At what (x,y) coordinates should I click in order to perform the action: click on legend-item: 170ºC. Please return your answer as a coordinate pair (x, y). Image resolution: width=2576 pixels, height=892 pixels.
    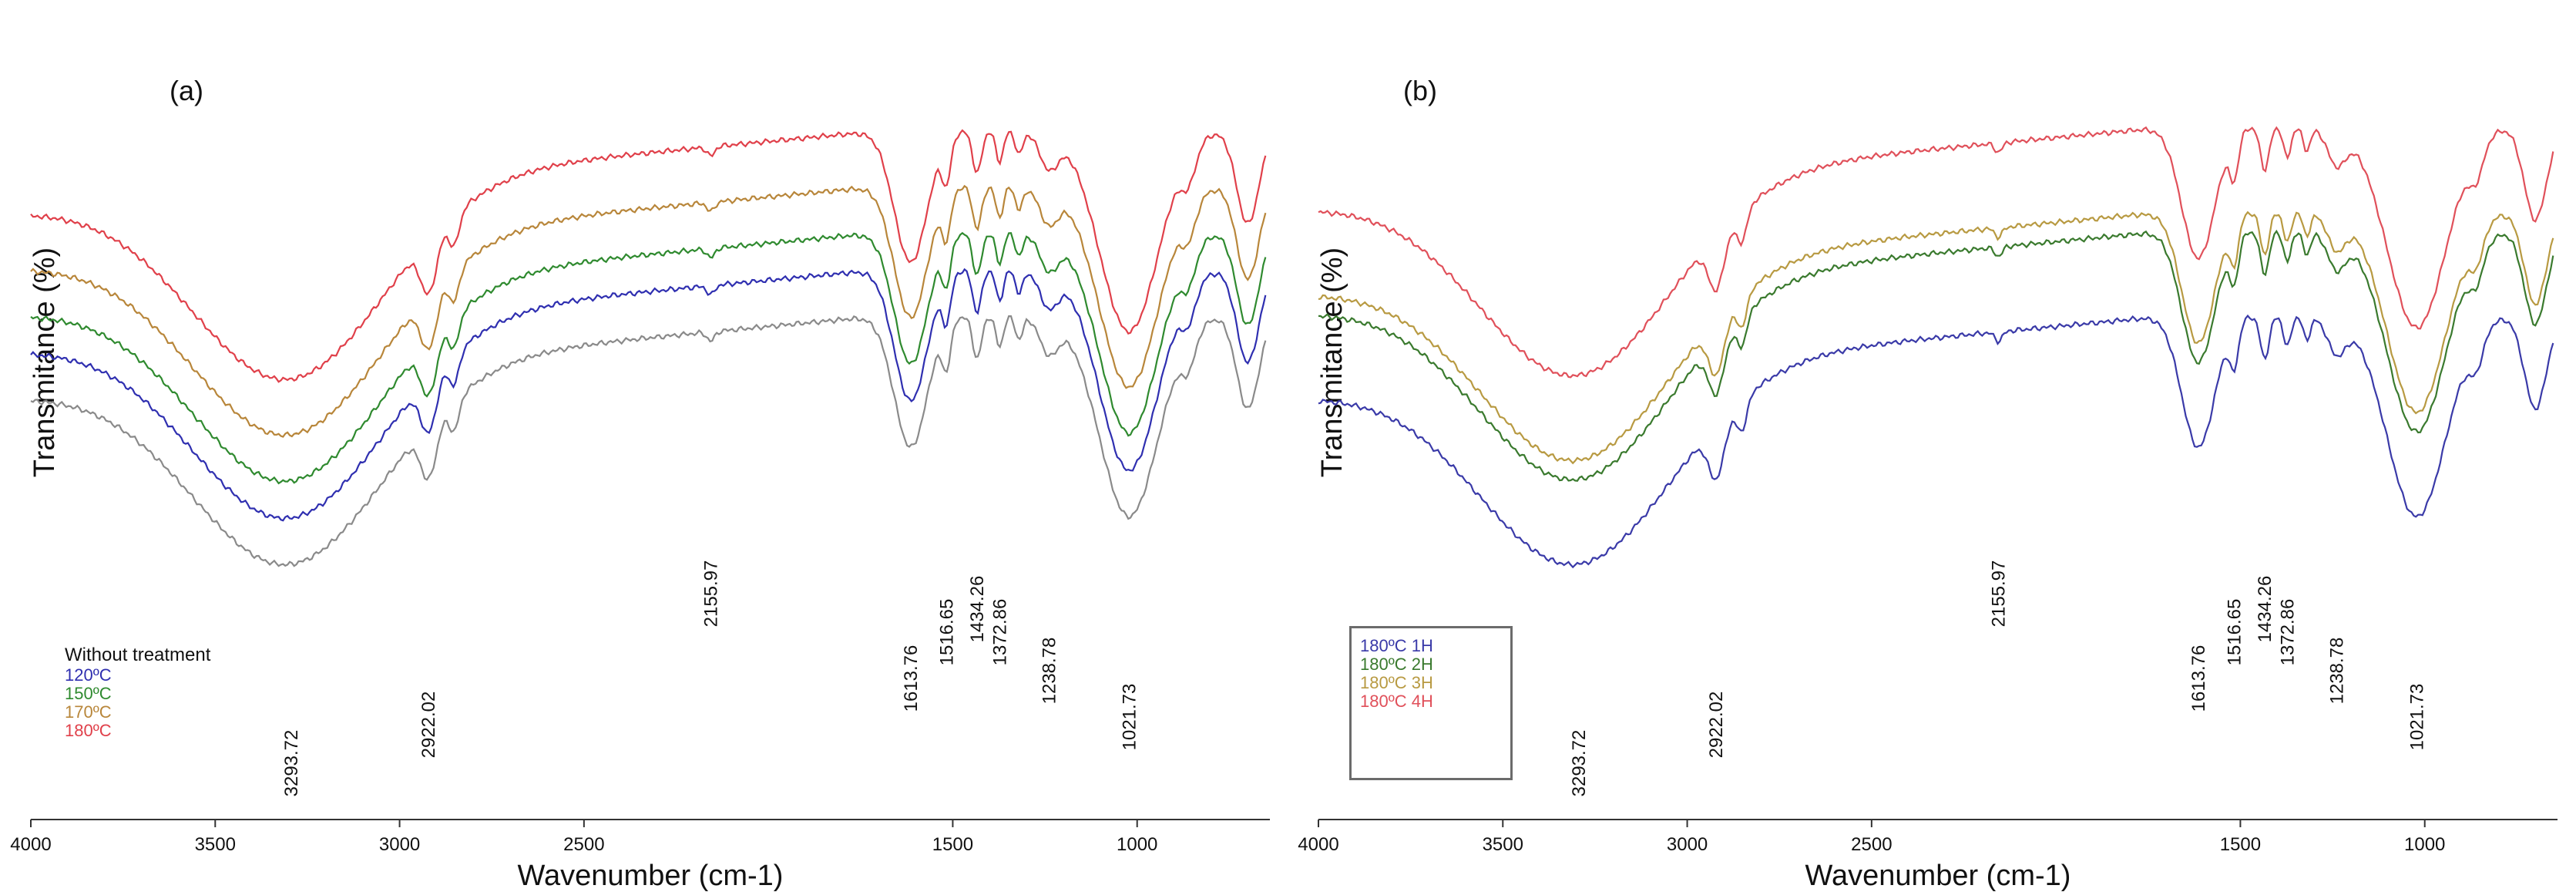
    Looking at the image, I should click on (88, 712).